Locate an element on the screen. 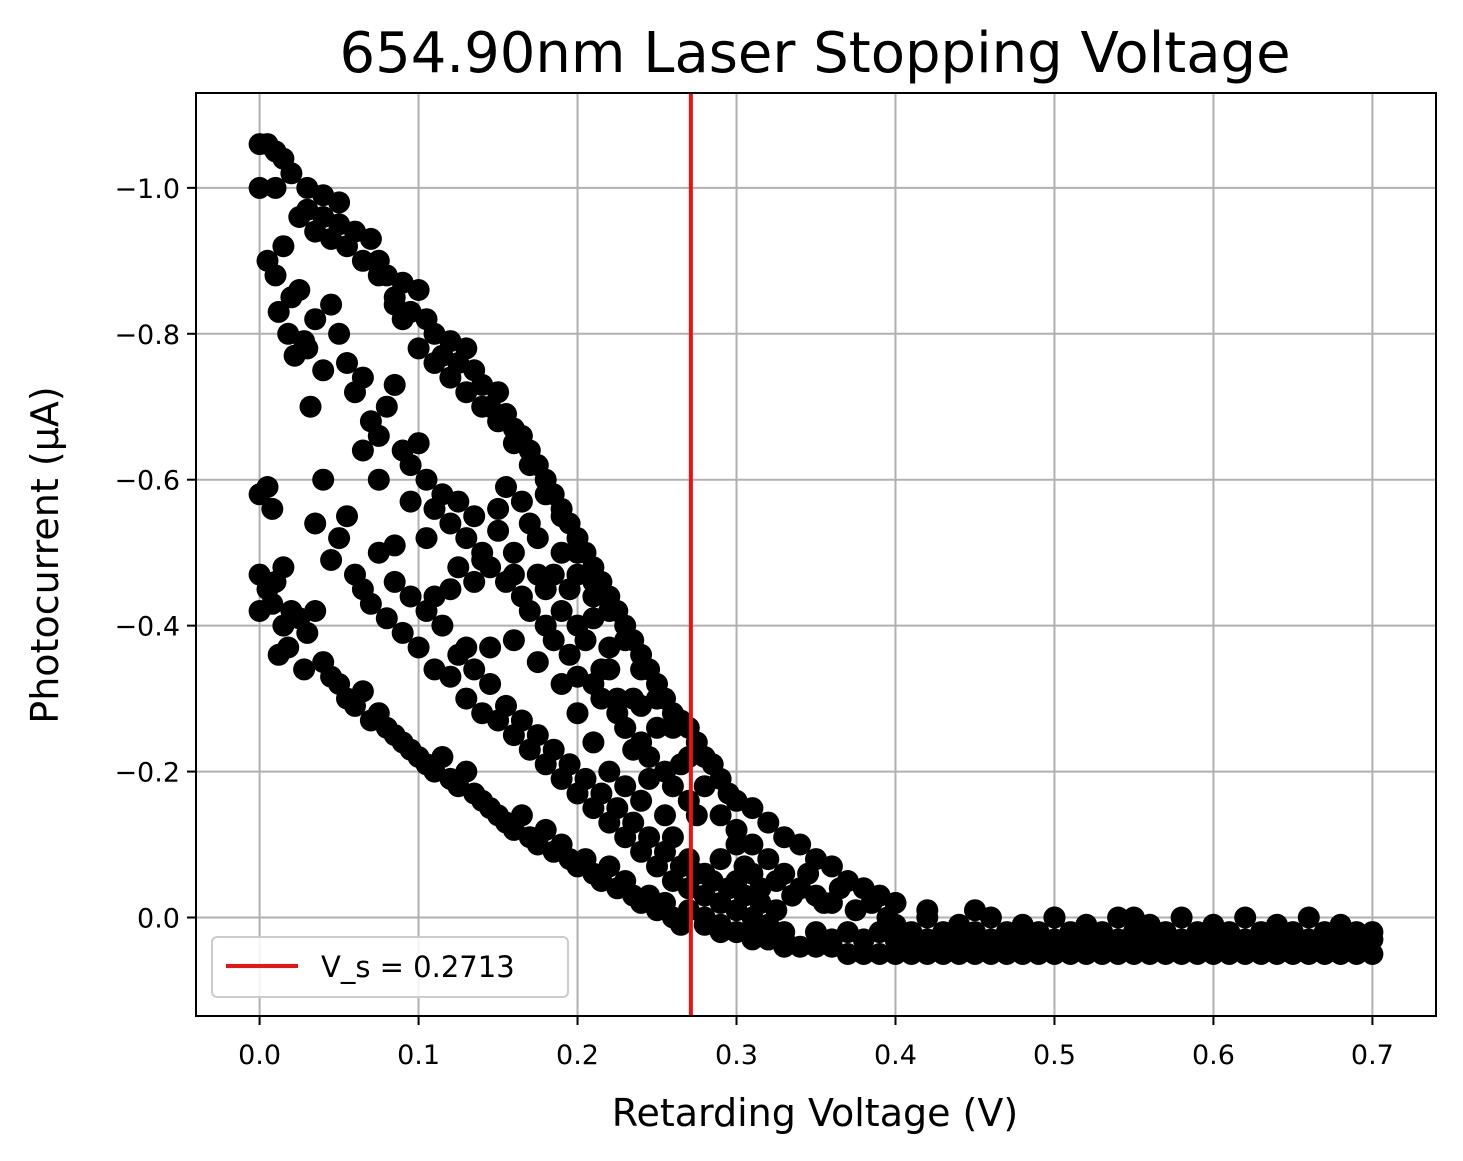 The width and height of the screenshot is (1463, 1161). y-tick-label: −1.0 is located at coordinates (147, 189).